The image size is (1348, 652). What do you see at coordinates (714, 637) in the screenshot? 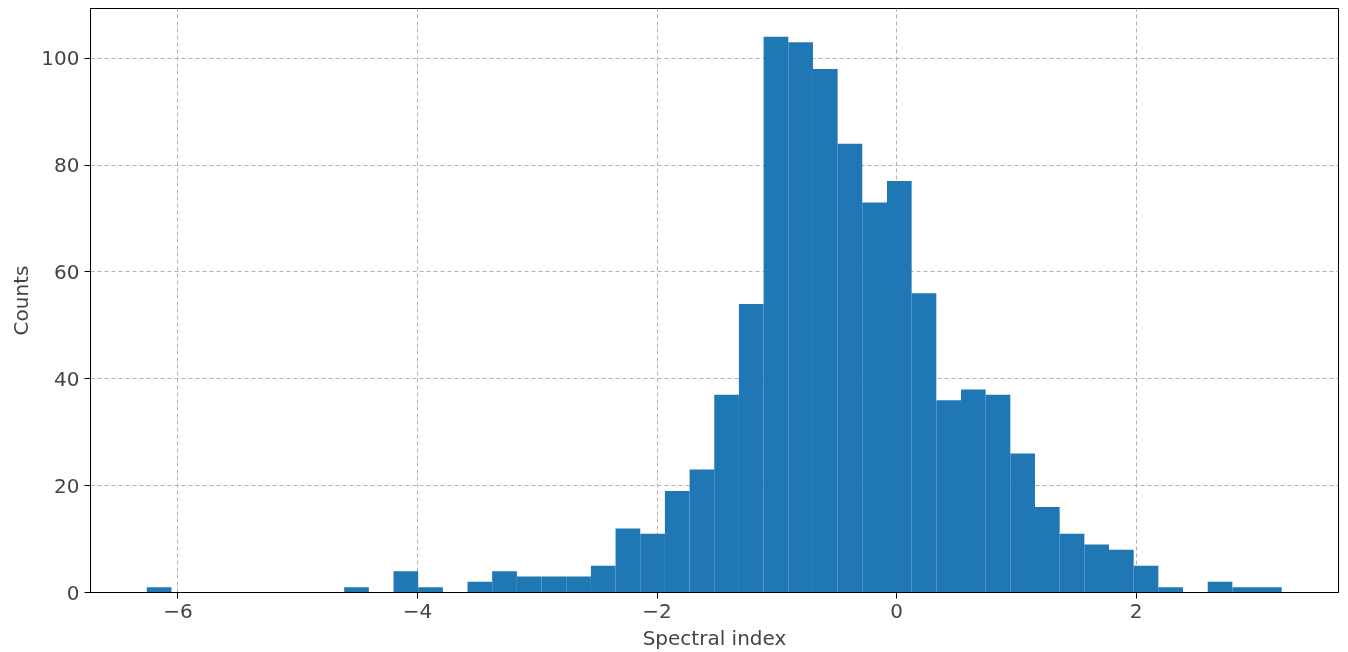
I see `x-axis-title: Spectral index` at bounding box center [714, 637].